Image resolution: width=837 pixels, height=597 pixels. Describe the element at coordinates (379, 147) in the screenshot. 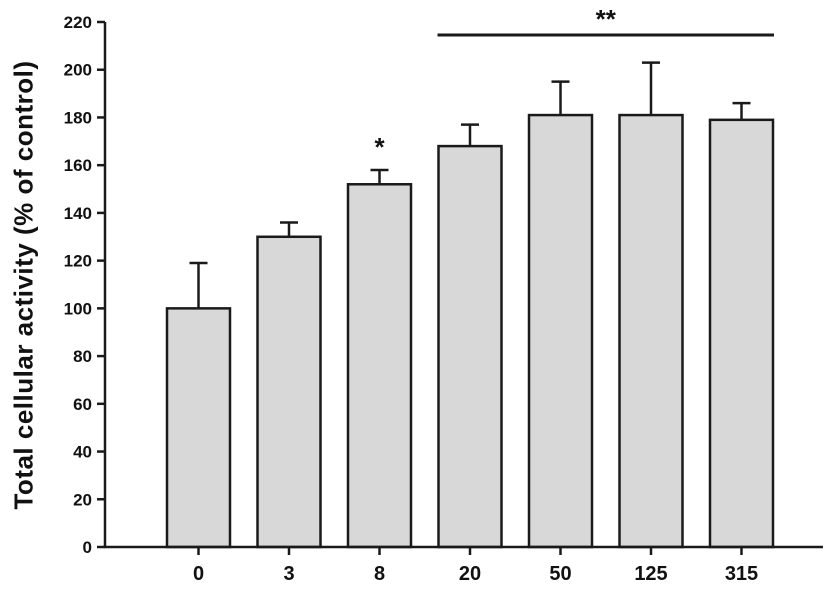

I see `significance-star: *` at that location.